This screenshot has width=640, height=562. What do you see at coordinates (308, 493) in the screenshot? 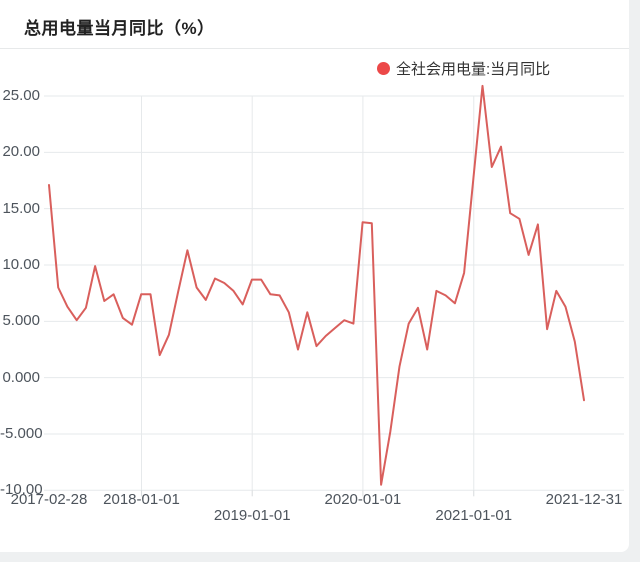
I see `axis-ticks` at bounding box center [308, 493].